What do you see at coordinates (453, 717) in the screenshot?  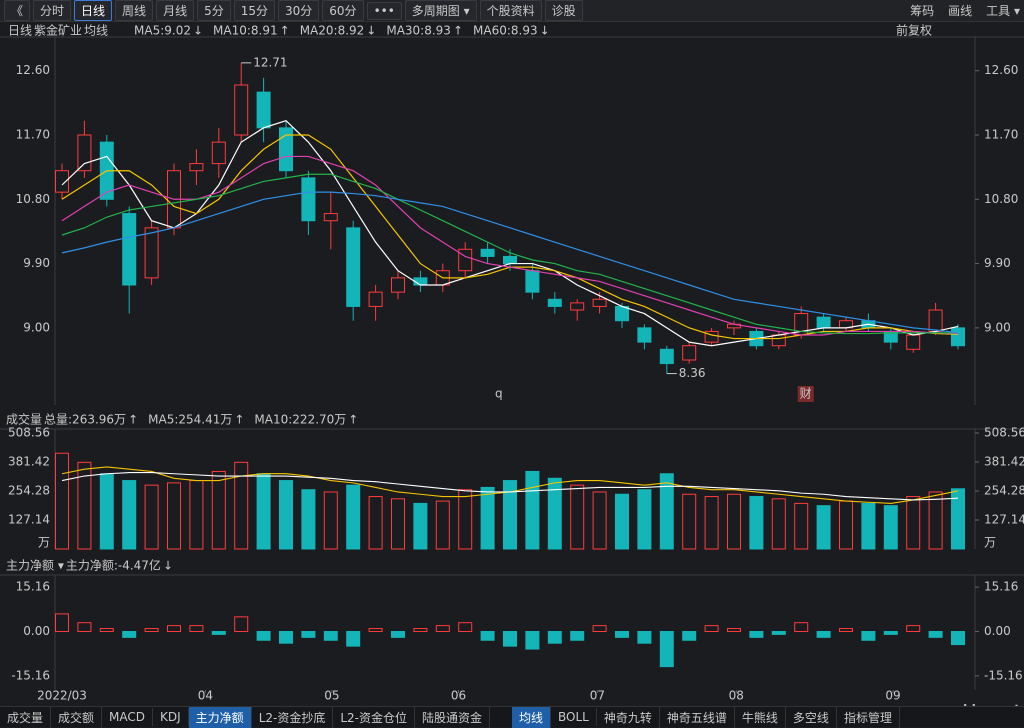 I see `indicator-tab: 陆股通资金` at bounding box center [453, 717].